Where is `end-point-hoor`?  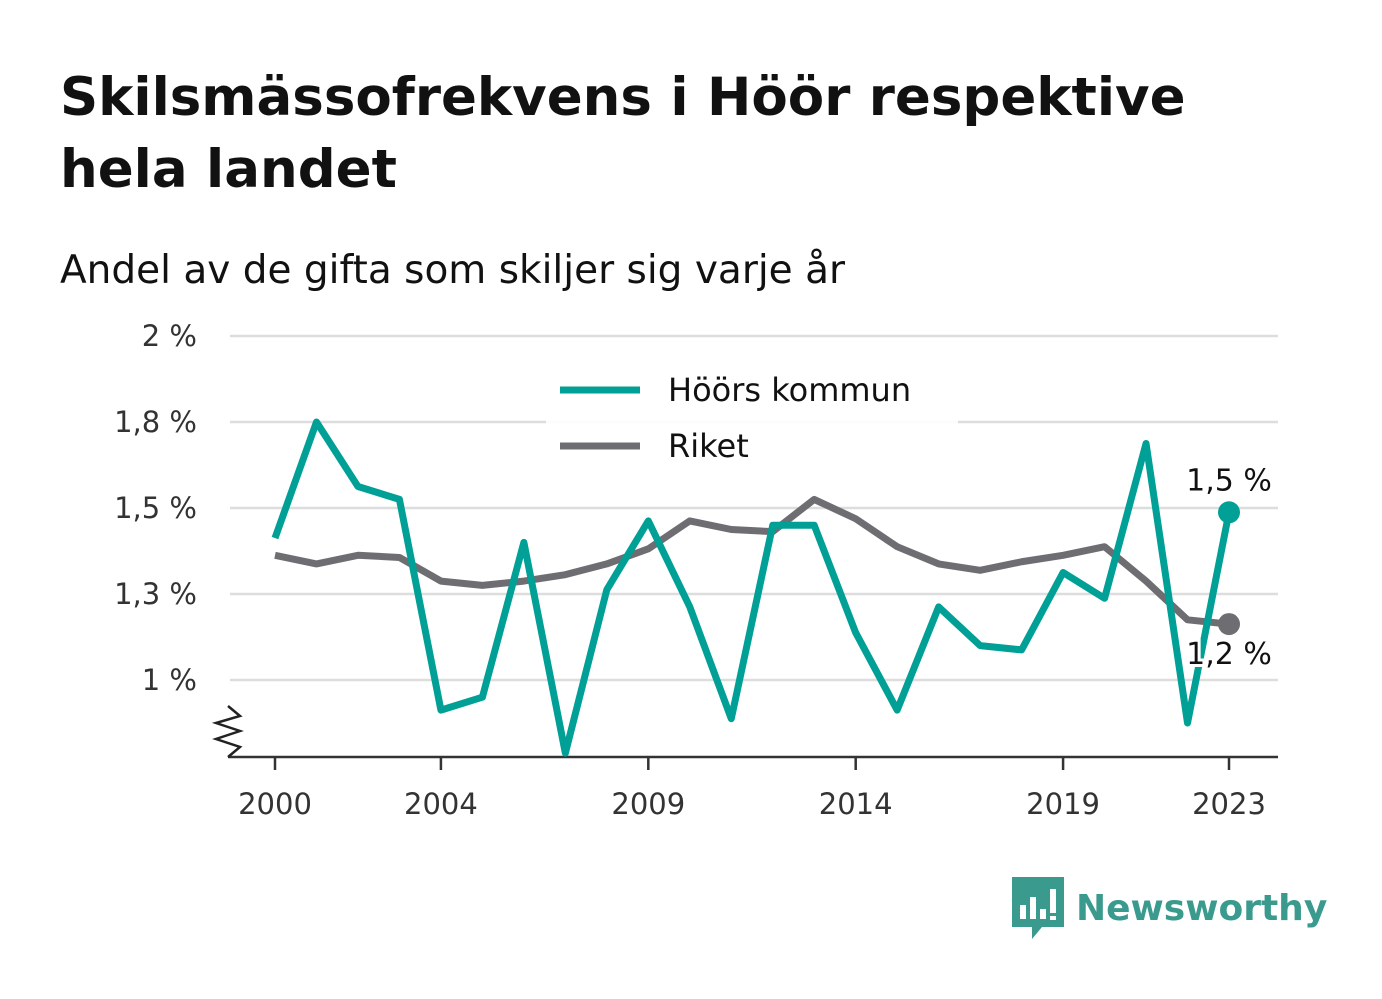 end-point-hoor is located at coordinates (1229, 512).